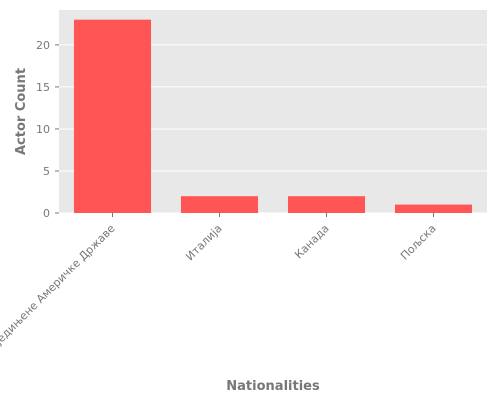 The width and height of the screenshot is (500, 404). I want to click on y-tick-label: 5, so click(46, 171).